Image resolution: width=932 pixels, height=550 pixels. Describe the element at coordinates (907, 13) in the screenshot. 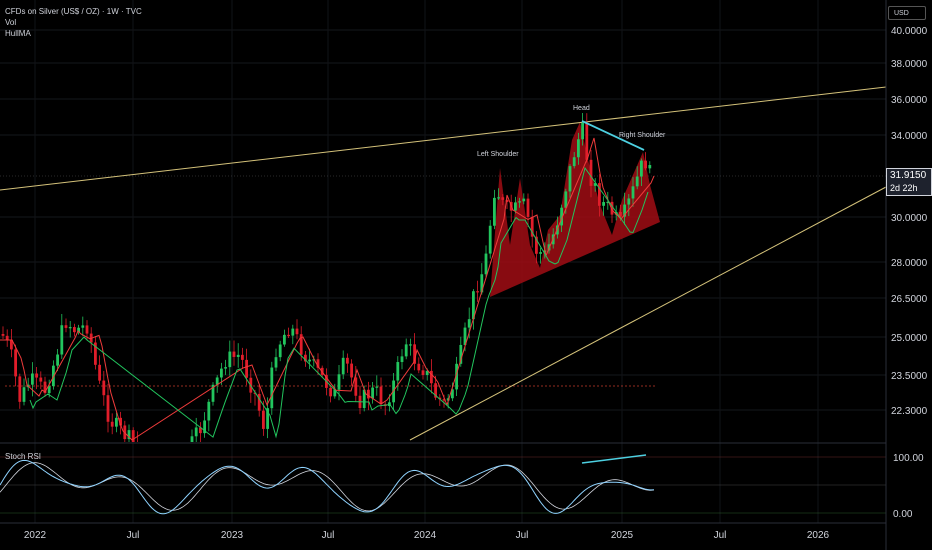

I see `currency-selector: USD` at that location.